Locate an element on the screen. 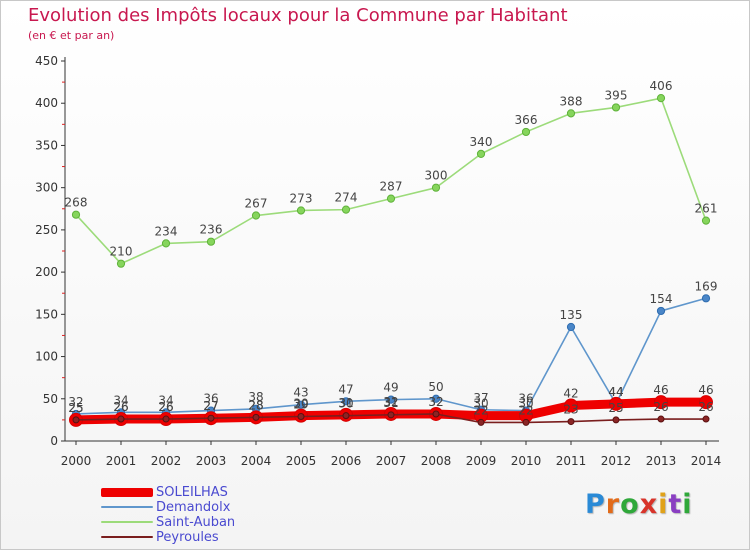 The height and width of the screenshot is (550, 750). y-tick-label: 100 is located at coordinates (46, 357).